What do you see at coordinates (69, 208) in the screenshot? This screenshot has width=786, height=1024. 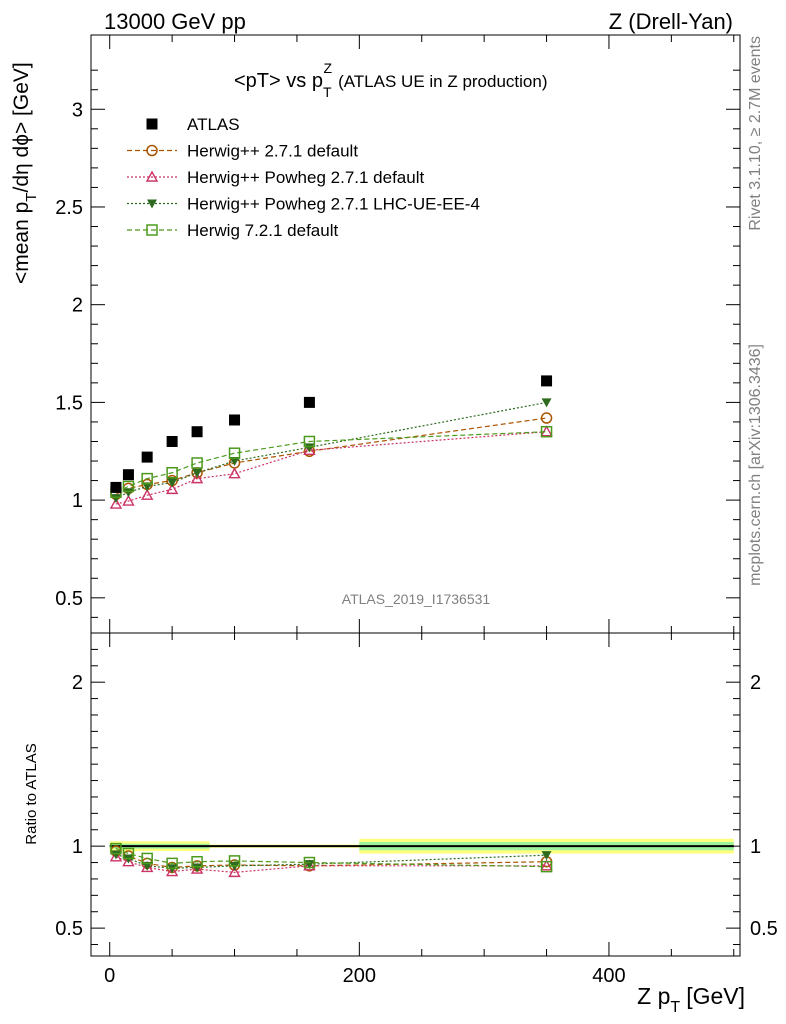 I see `main-y-tick-label: 2.5` at bounding box center [69, 208].